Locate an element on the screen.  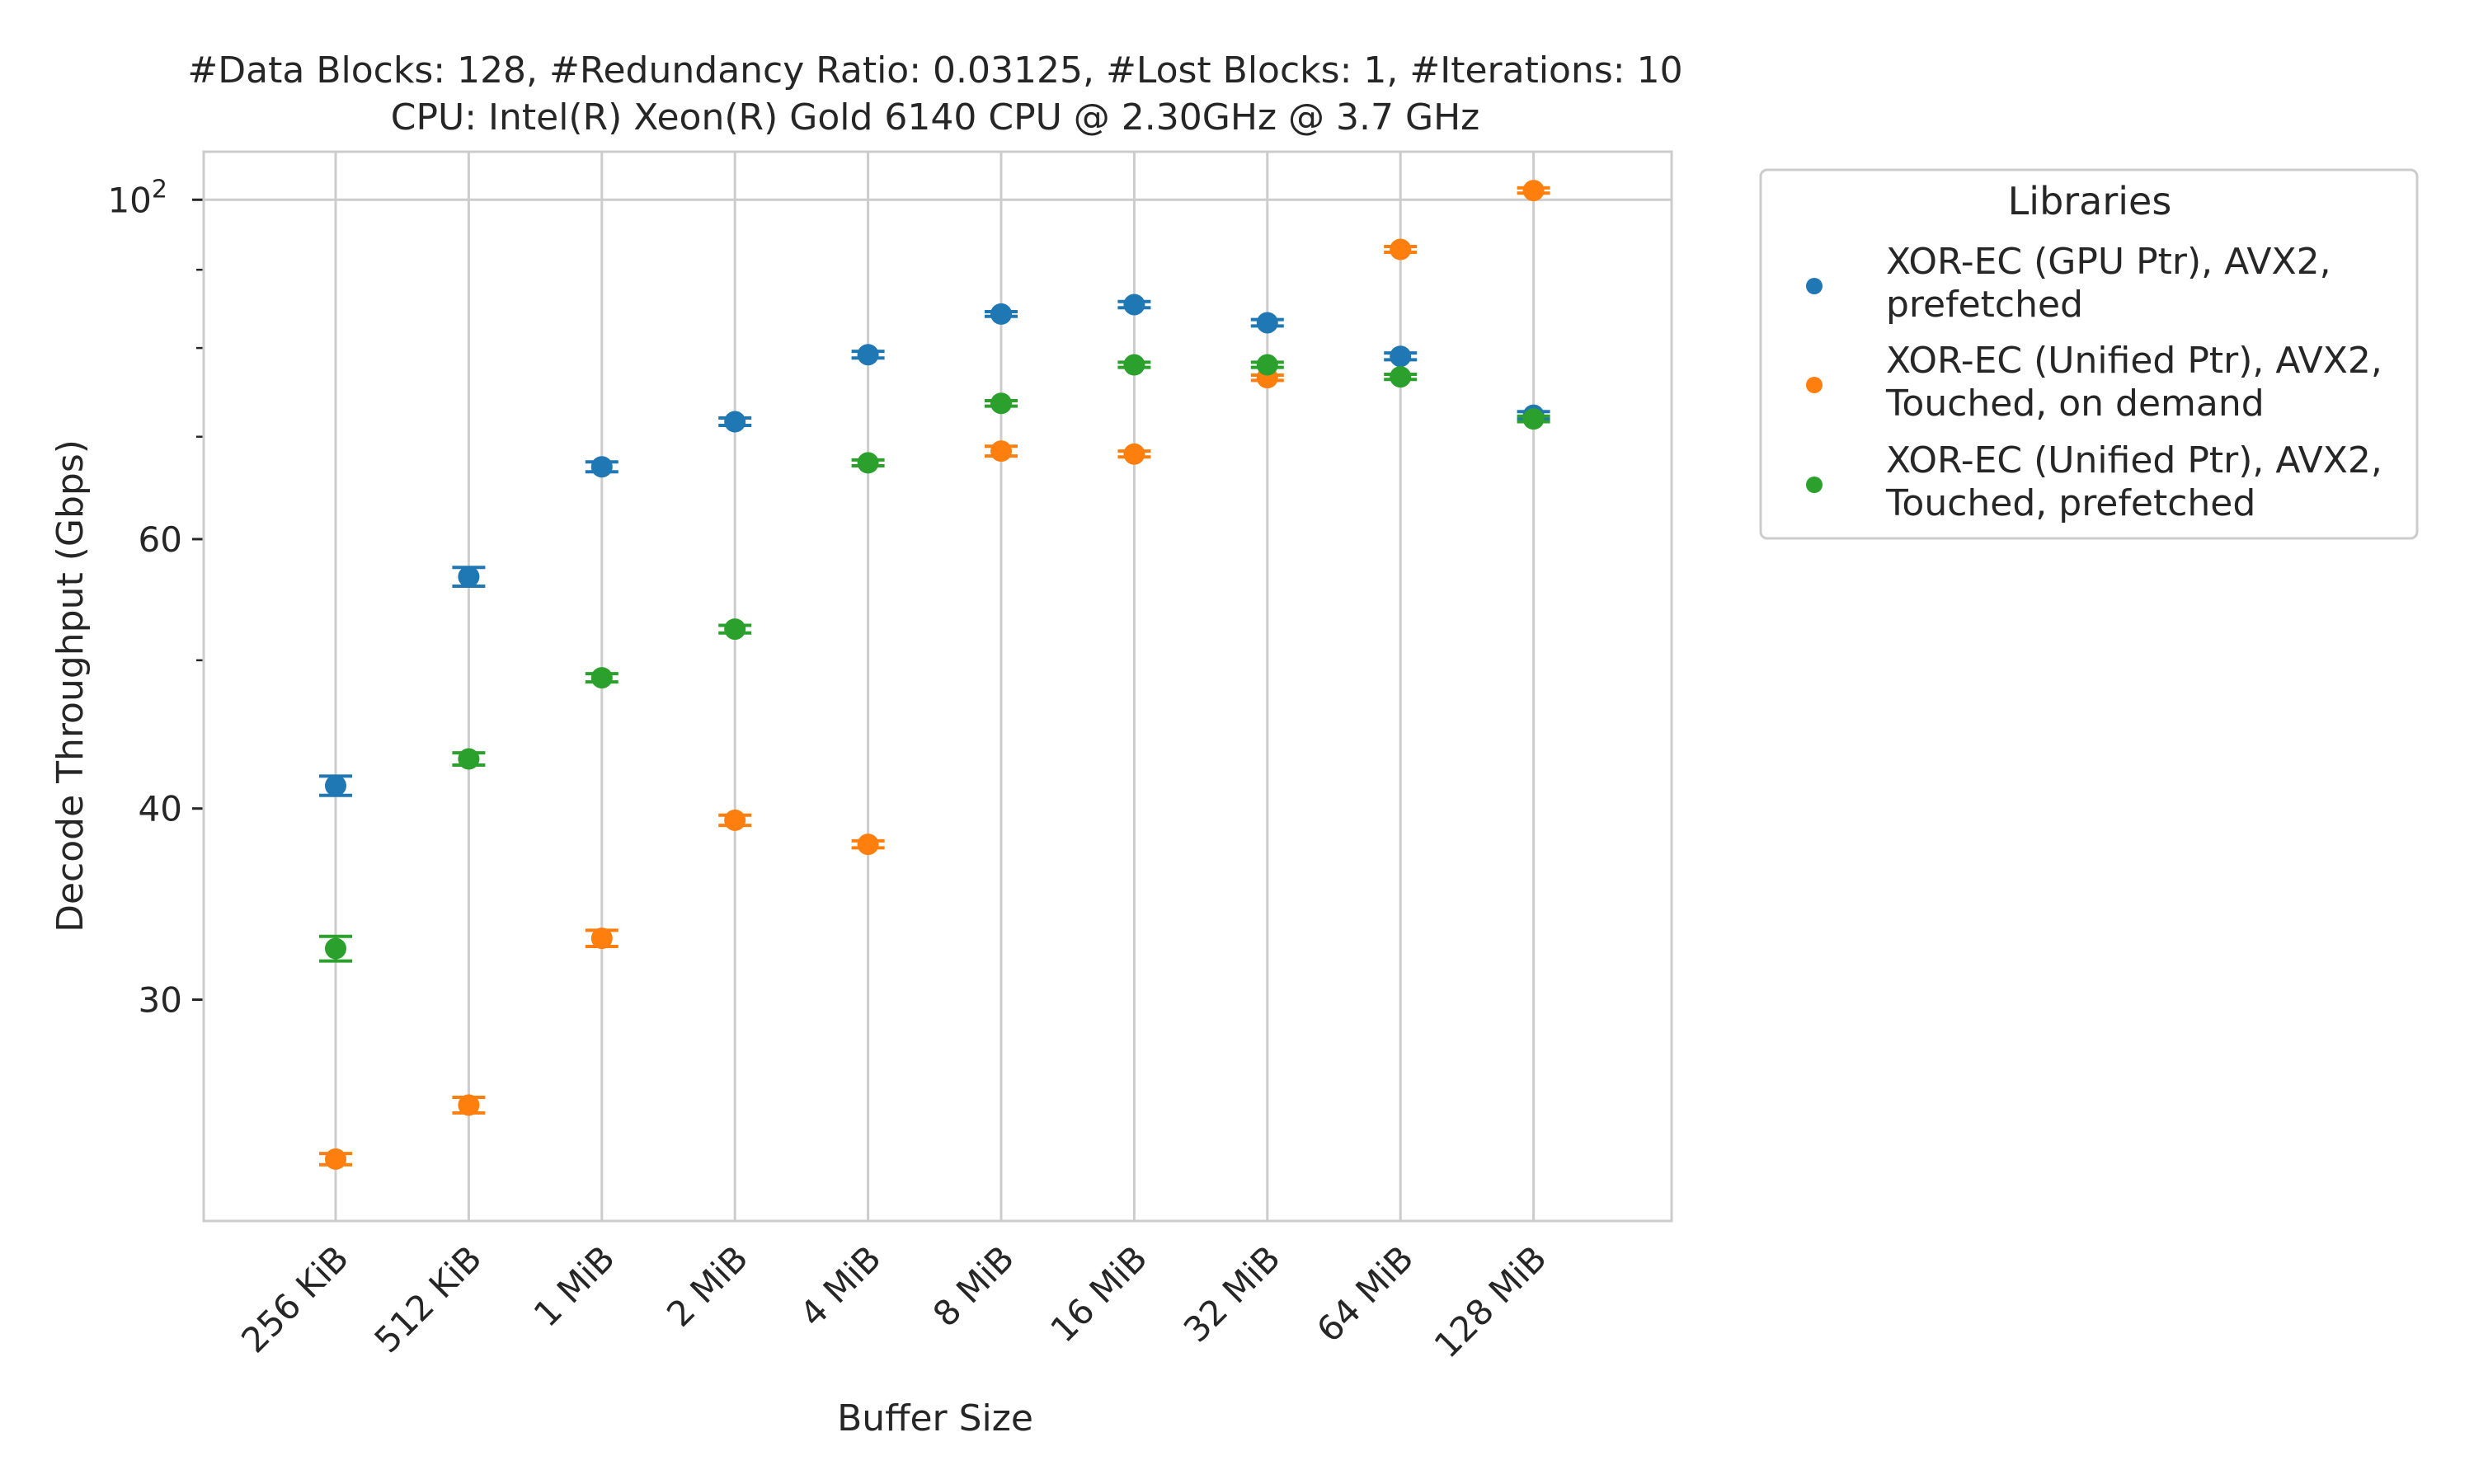
legend-label: XOR-EC (GPU Ptr), AVX2, is located at coordinates (2108, 262).